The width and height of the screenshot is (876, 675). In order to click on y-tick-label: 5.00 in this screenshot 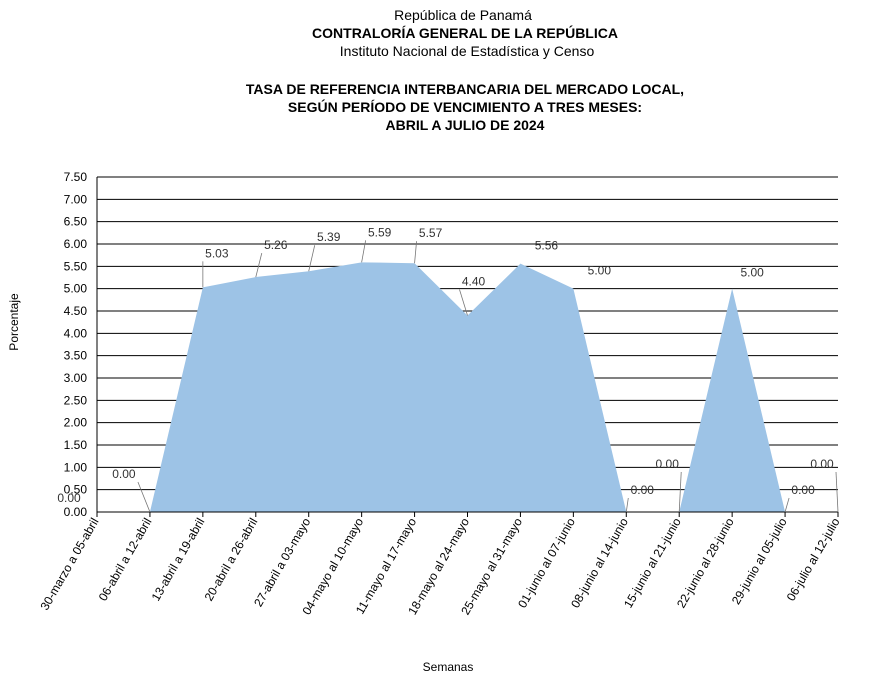, I will do `click(76, 289)`.